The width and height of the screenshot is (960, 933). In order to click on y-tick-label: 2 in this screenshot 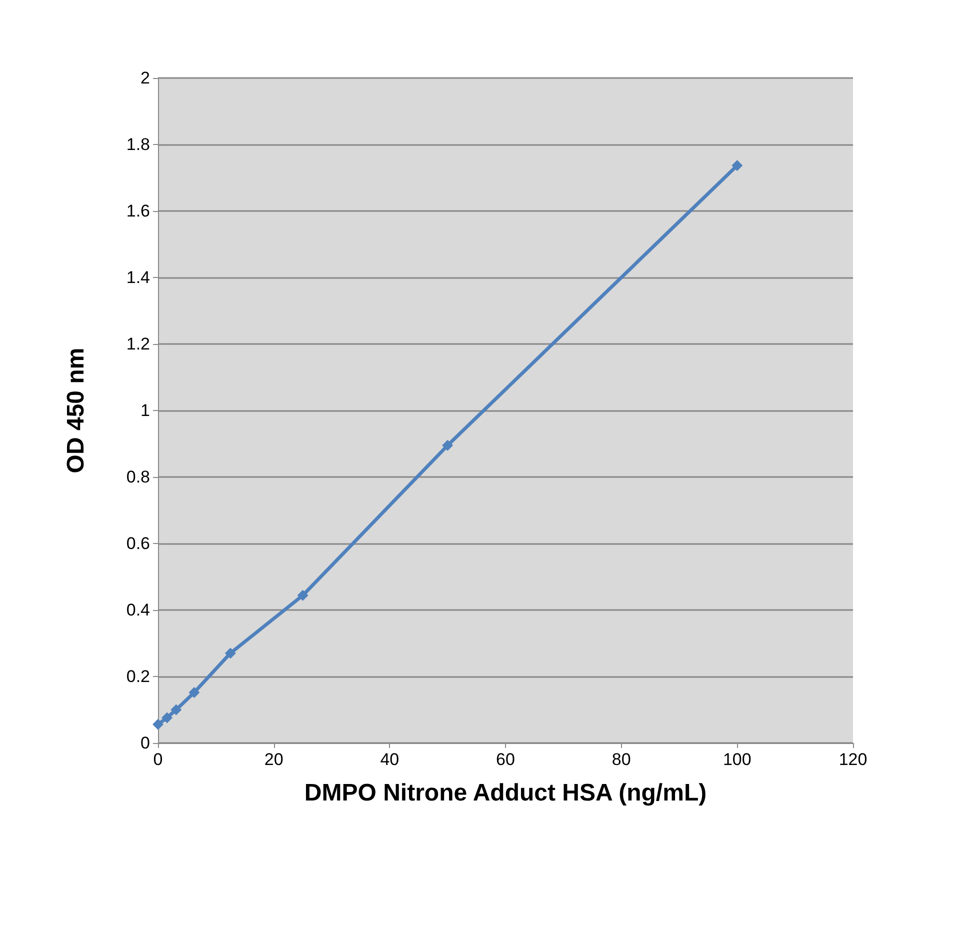, I will do `click(145, 78)`.